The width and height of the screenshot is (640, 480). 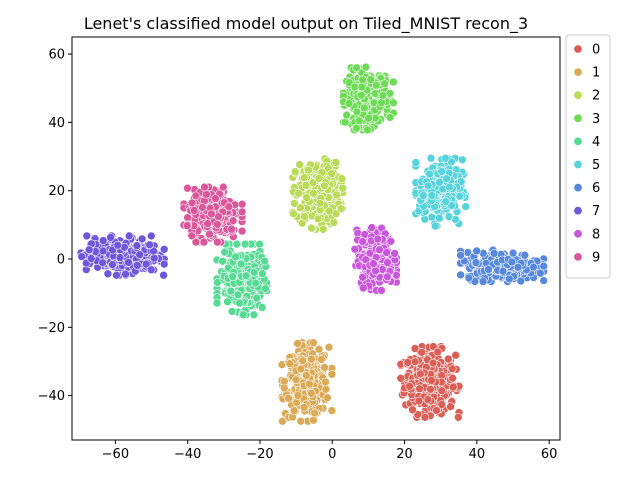 I want to click on legend-frame, so click(x=588, y=156).